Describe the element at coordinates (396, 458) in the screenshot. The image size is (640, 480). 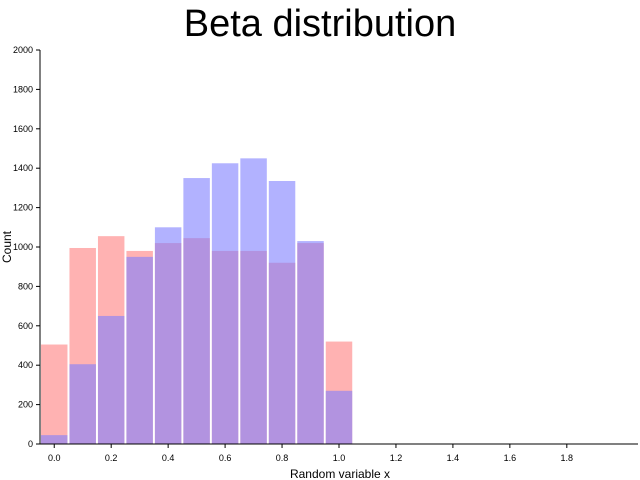
I see `x-tick-label: 1.2` at that location.